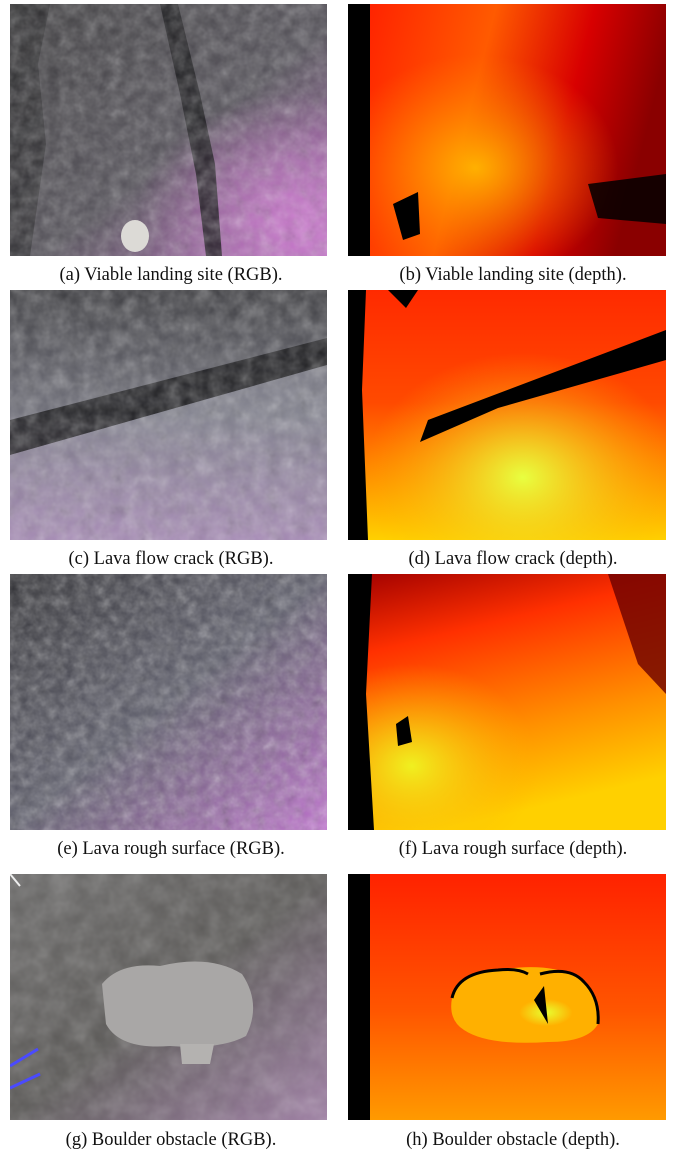 This screenshot has height=1158, width=684. Describe the element at coordinates (507, 415) in the screenshot. I see `depth-image-lava-flow-crack` at that location.